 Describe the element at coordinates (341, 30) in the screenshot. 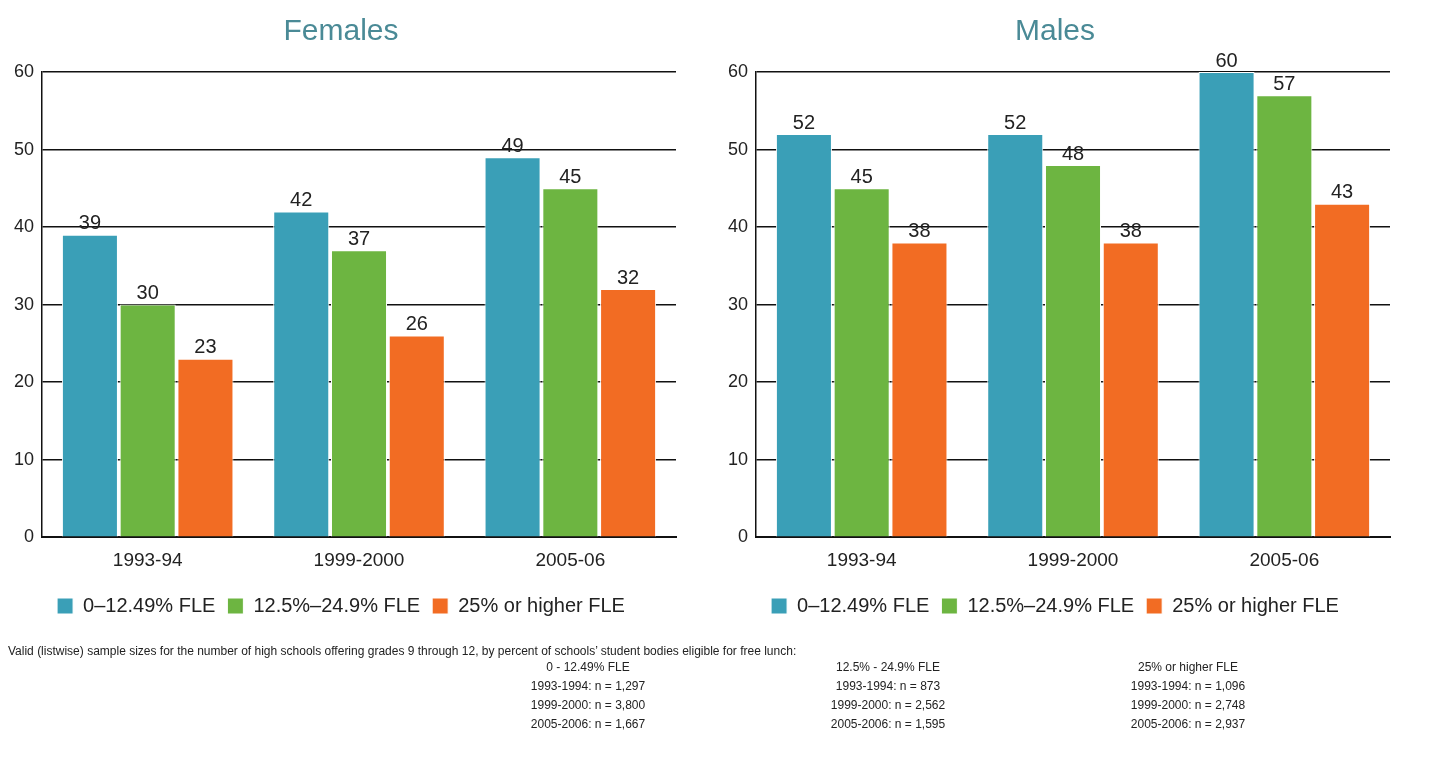

I see `chart-title: Females` at that location.